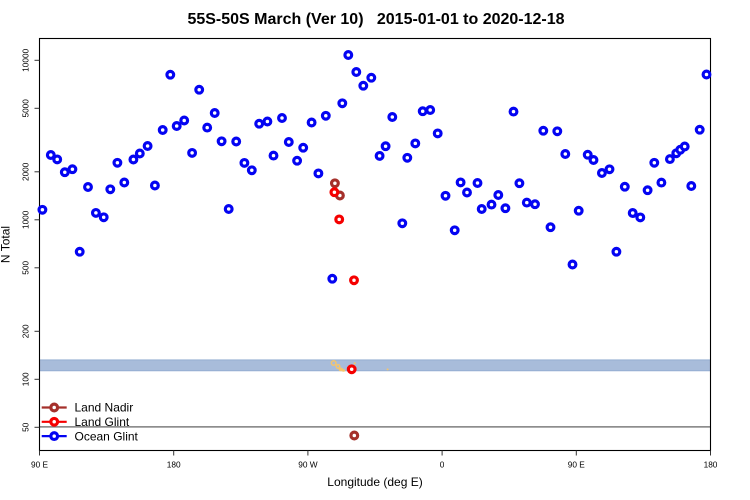 The width and height of the screenshot is (750, 500). What do you see at coordinates (25, 331) in the screenshot?
I see `svg-text: 200` at bounding box center [25, 331].